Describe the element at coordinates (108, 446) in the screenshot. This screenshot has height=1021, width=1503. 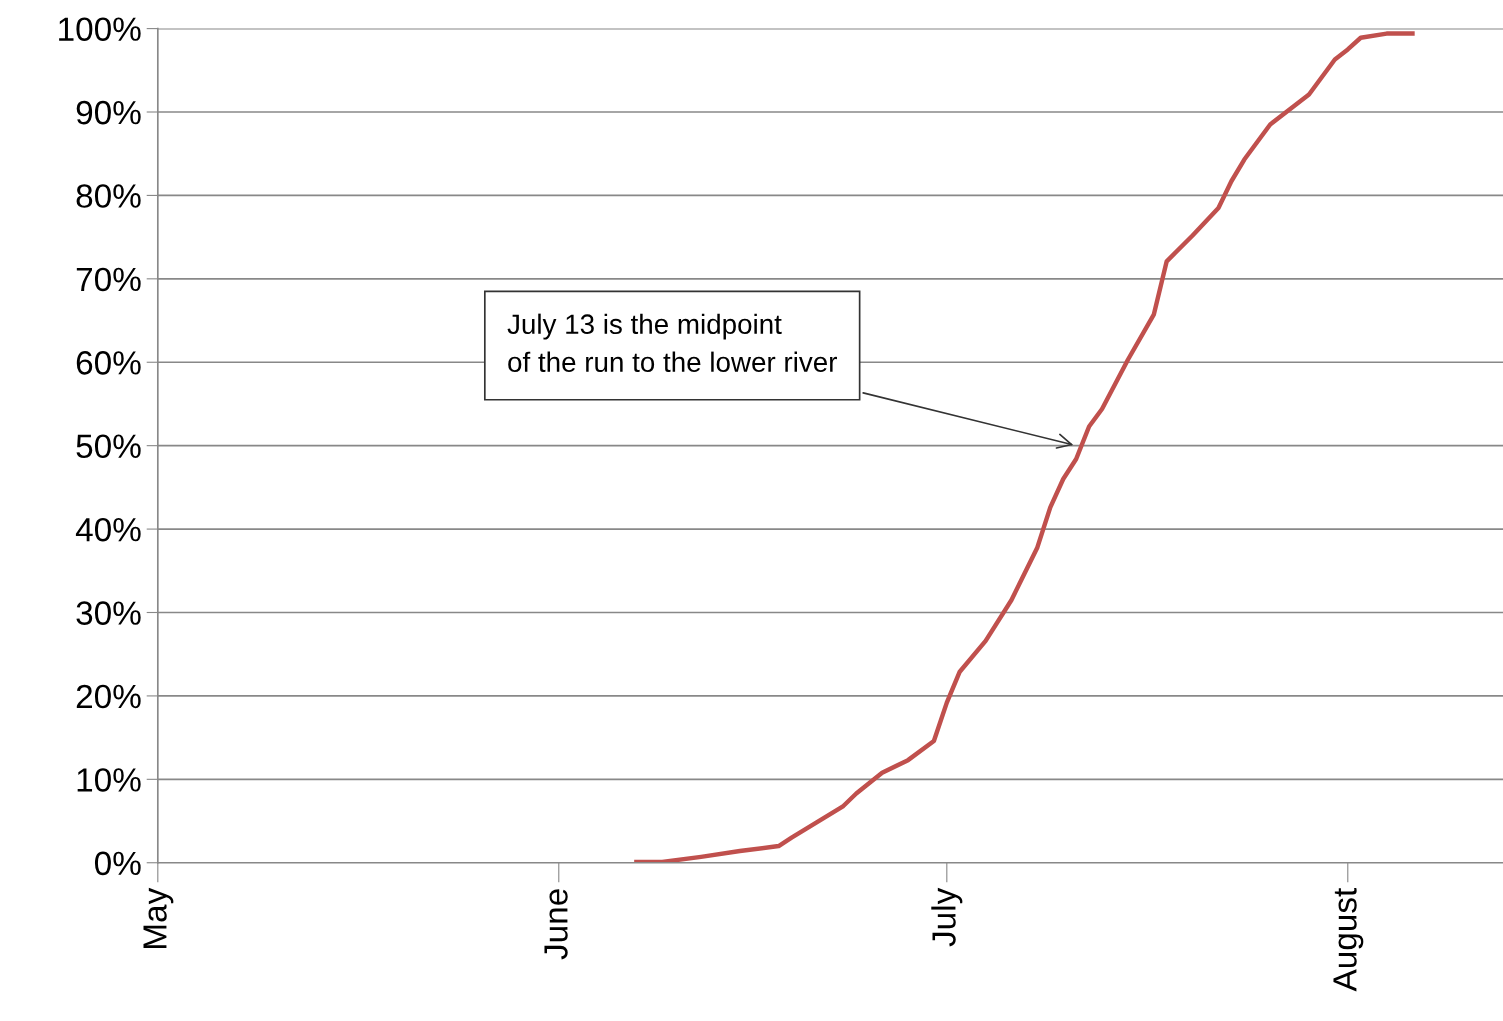
I see `y-tick-label: 50%` at that location.